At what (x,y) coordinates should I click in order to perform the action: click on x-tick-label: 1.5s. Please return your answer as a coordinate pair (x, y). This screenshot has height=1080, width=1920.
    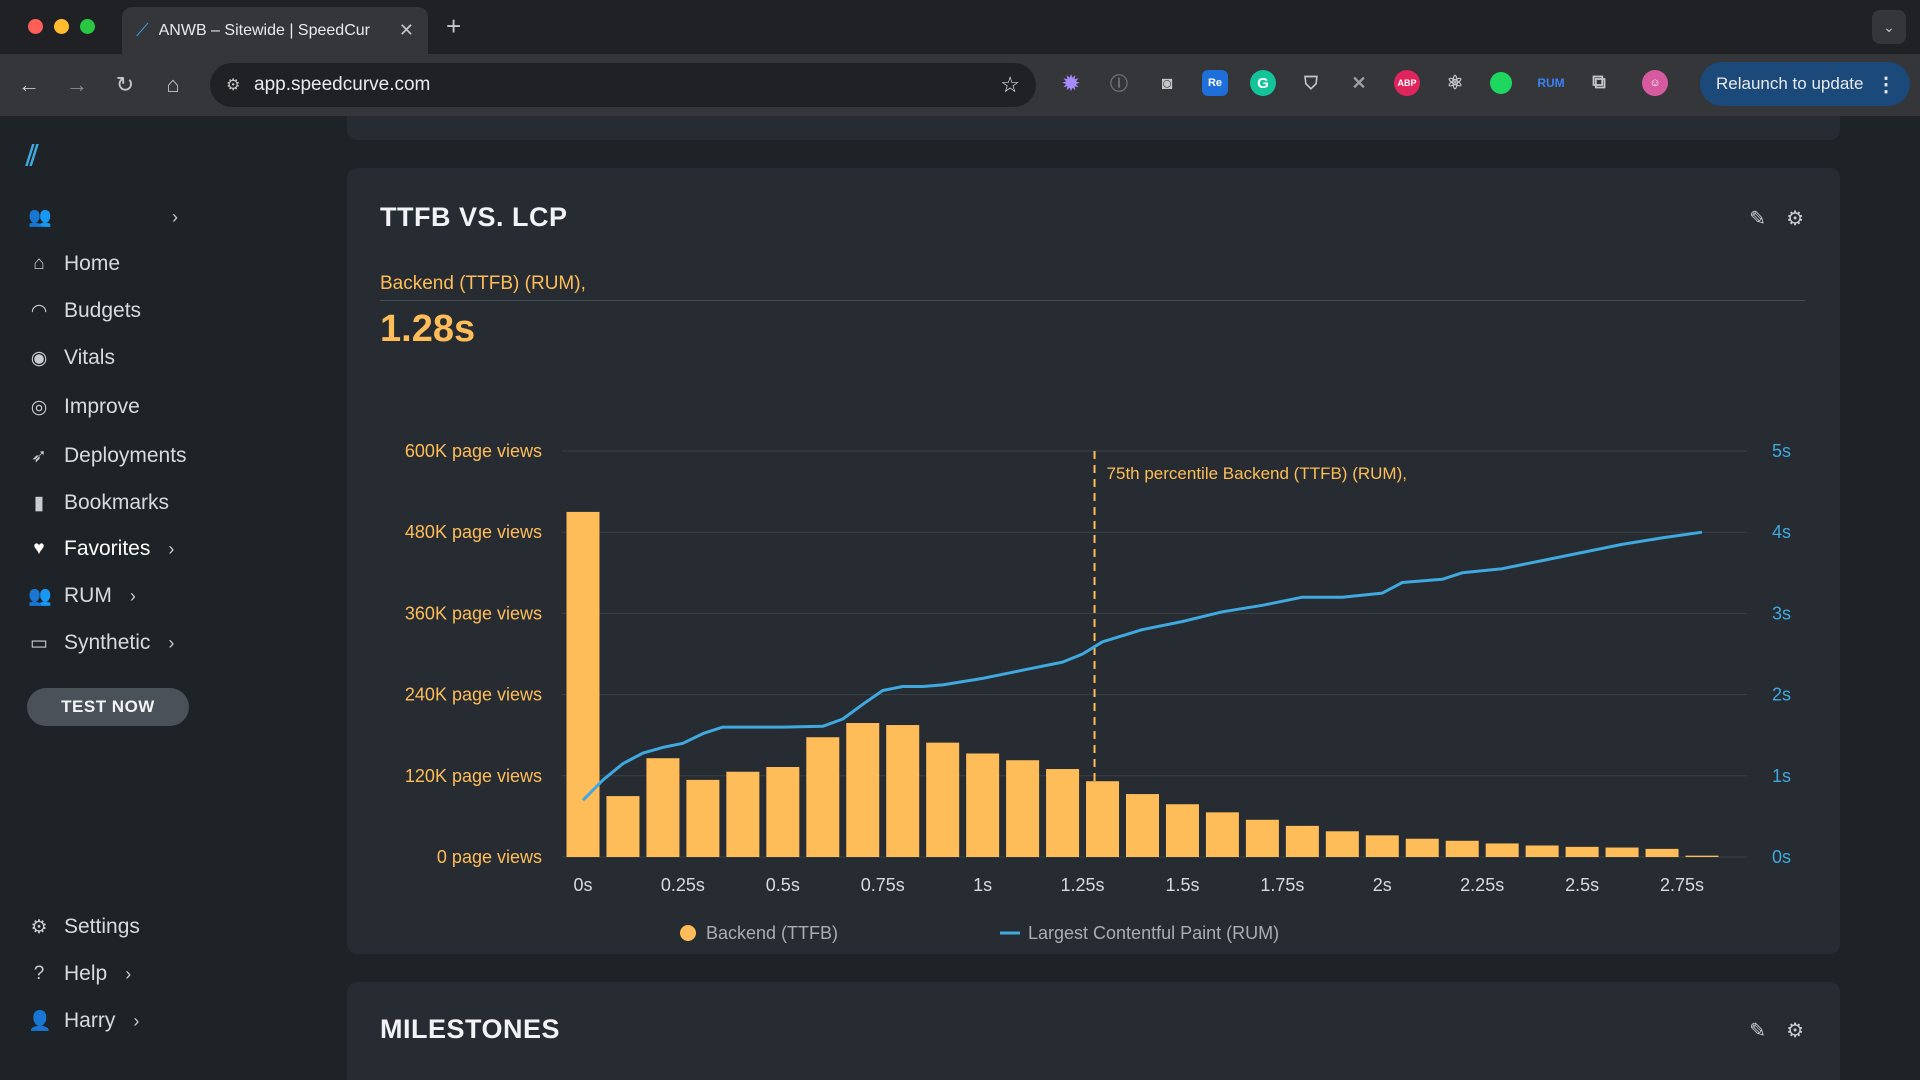
    Looking at the image, I should click on (1182, 885).